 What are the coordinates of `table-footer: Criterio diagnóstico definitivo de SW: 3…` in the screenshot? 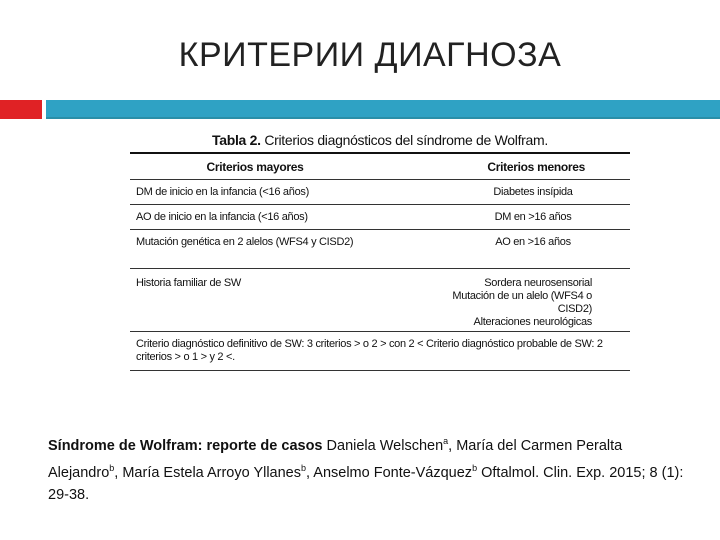 It's located at (369, 350).